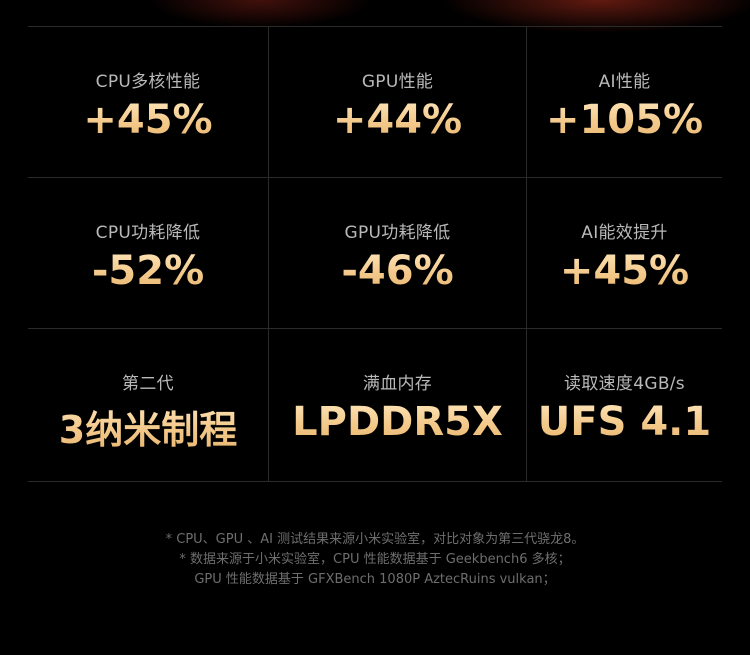  I want to click on footnote-line: * CPU、GPU 、AI 测试结果来源小米实验室，对比对象为第三代骁龙8。, so click(375, 539).